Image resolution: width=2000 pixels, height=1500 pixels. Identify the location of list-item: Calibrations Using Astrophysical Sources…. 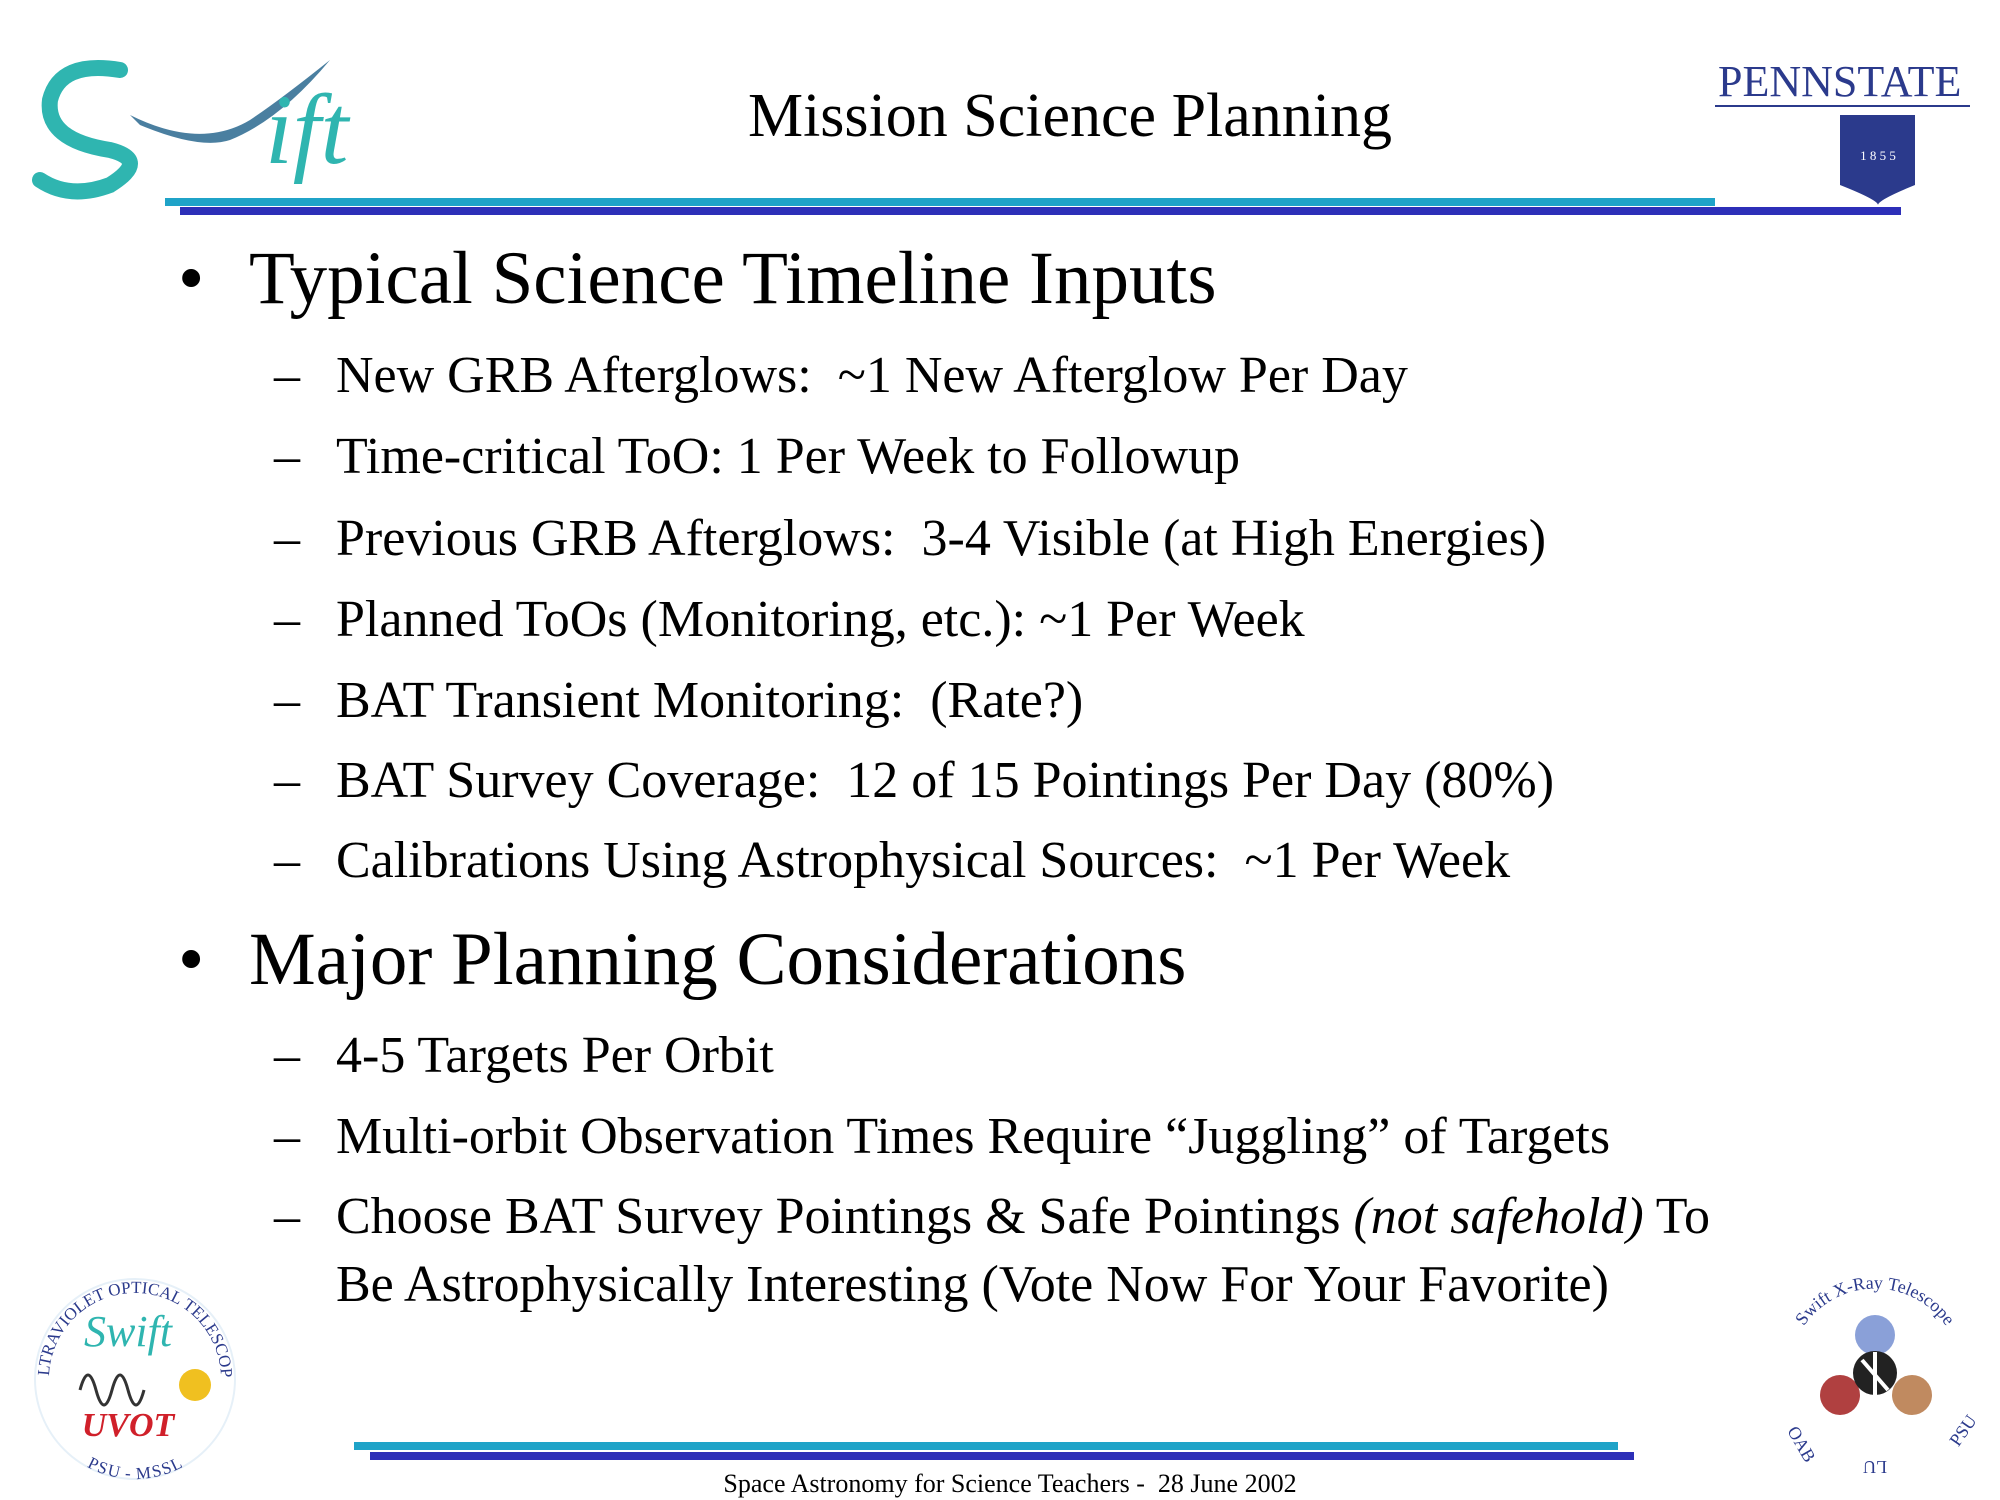
(923, 860).